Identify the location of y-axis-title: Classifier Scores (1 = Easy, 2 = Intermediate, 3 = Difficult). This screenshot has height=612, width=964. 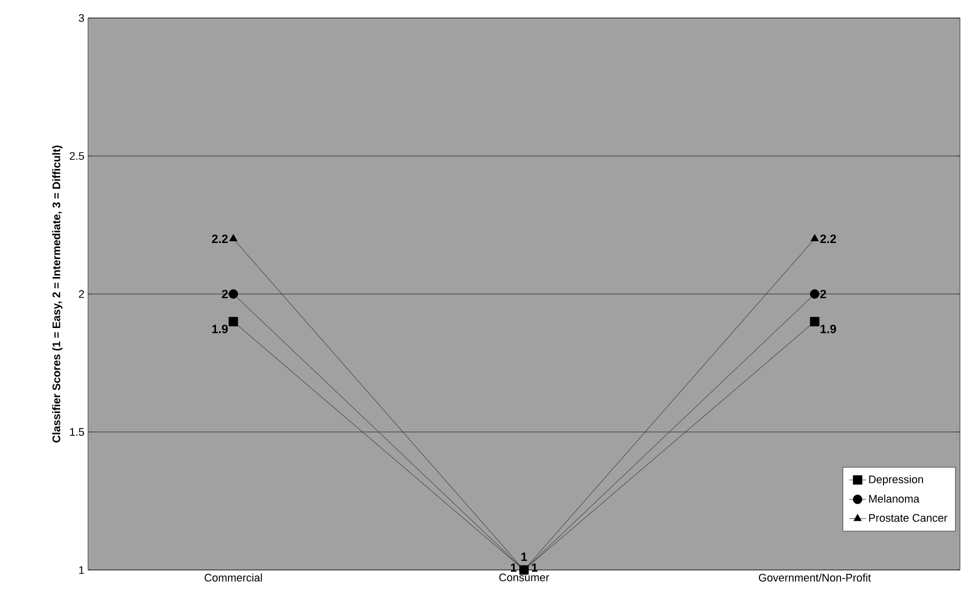
(57, 294).